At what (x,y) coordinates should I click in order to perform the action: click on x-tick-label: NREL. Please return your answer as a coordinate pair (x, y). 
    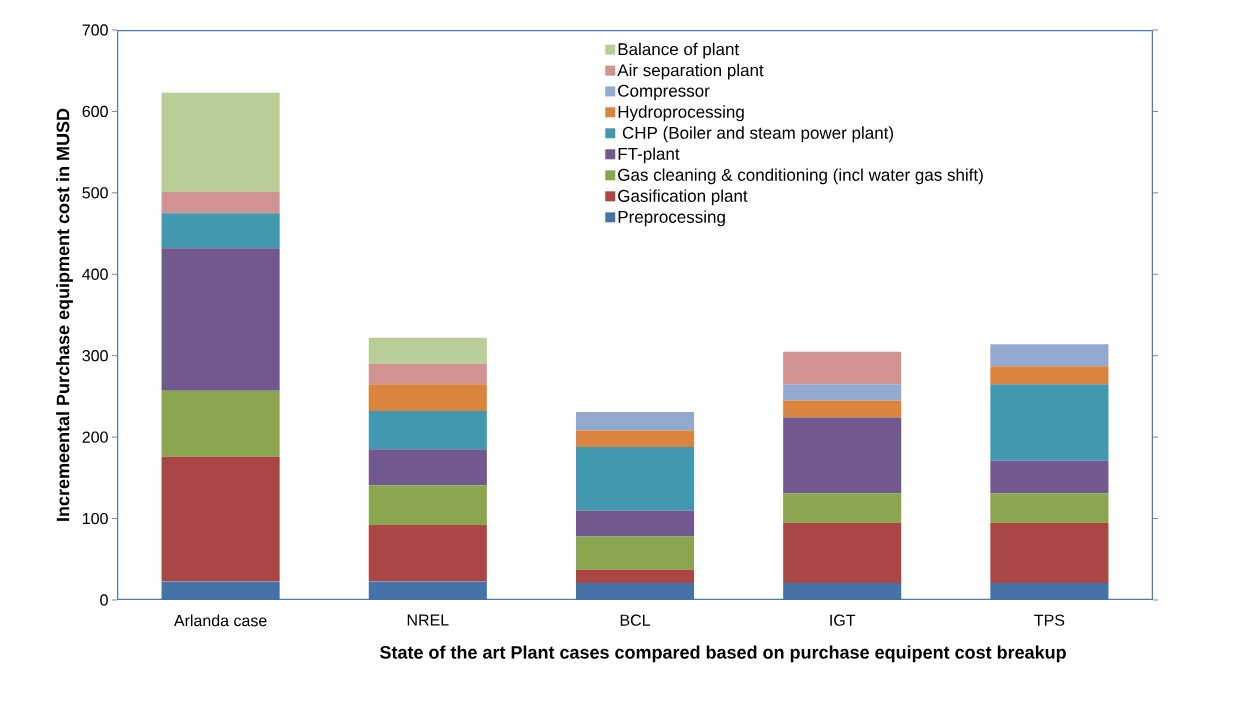
    Looking at the image, I should click on (428, 620).